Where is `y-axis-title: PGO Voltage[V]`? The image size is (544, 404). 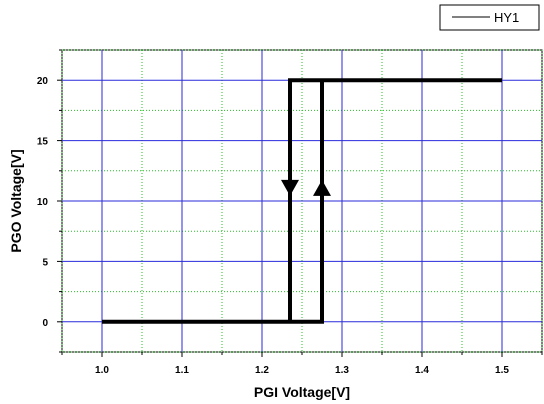
y-axis-title: PGO Voltage[V] is located at coordinates (16, 200).